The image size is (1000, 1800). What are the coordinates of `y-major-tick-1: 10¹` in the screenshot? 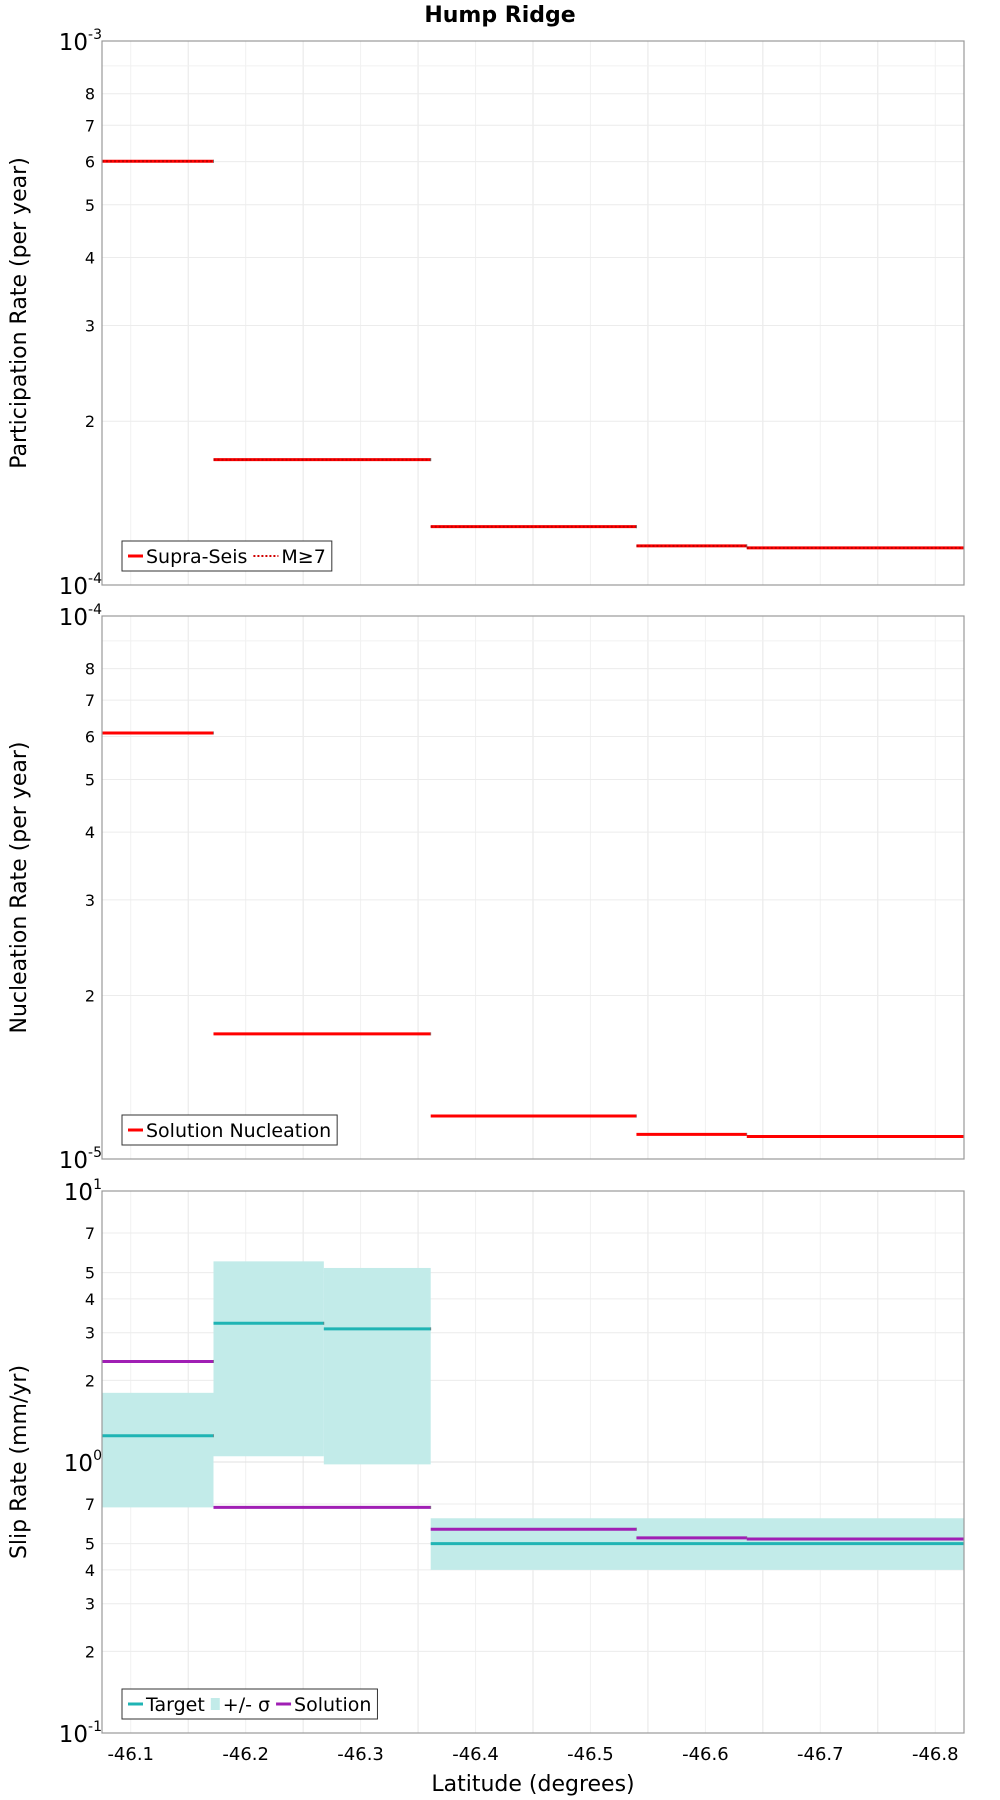 It's located at (83, 1191).